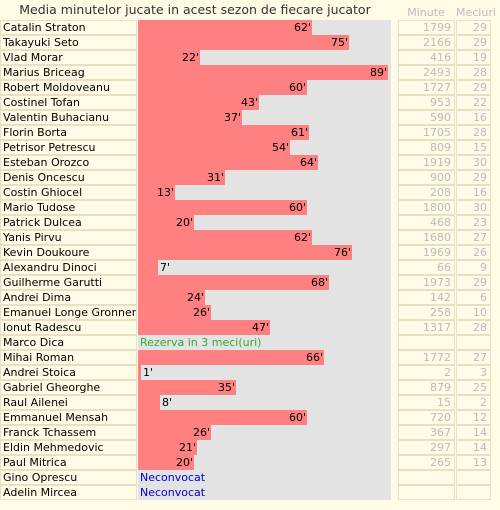  Describe the element at coordinates (473, 237) in the screenshot. I see `matches-played-cell: 27` at that location.